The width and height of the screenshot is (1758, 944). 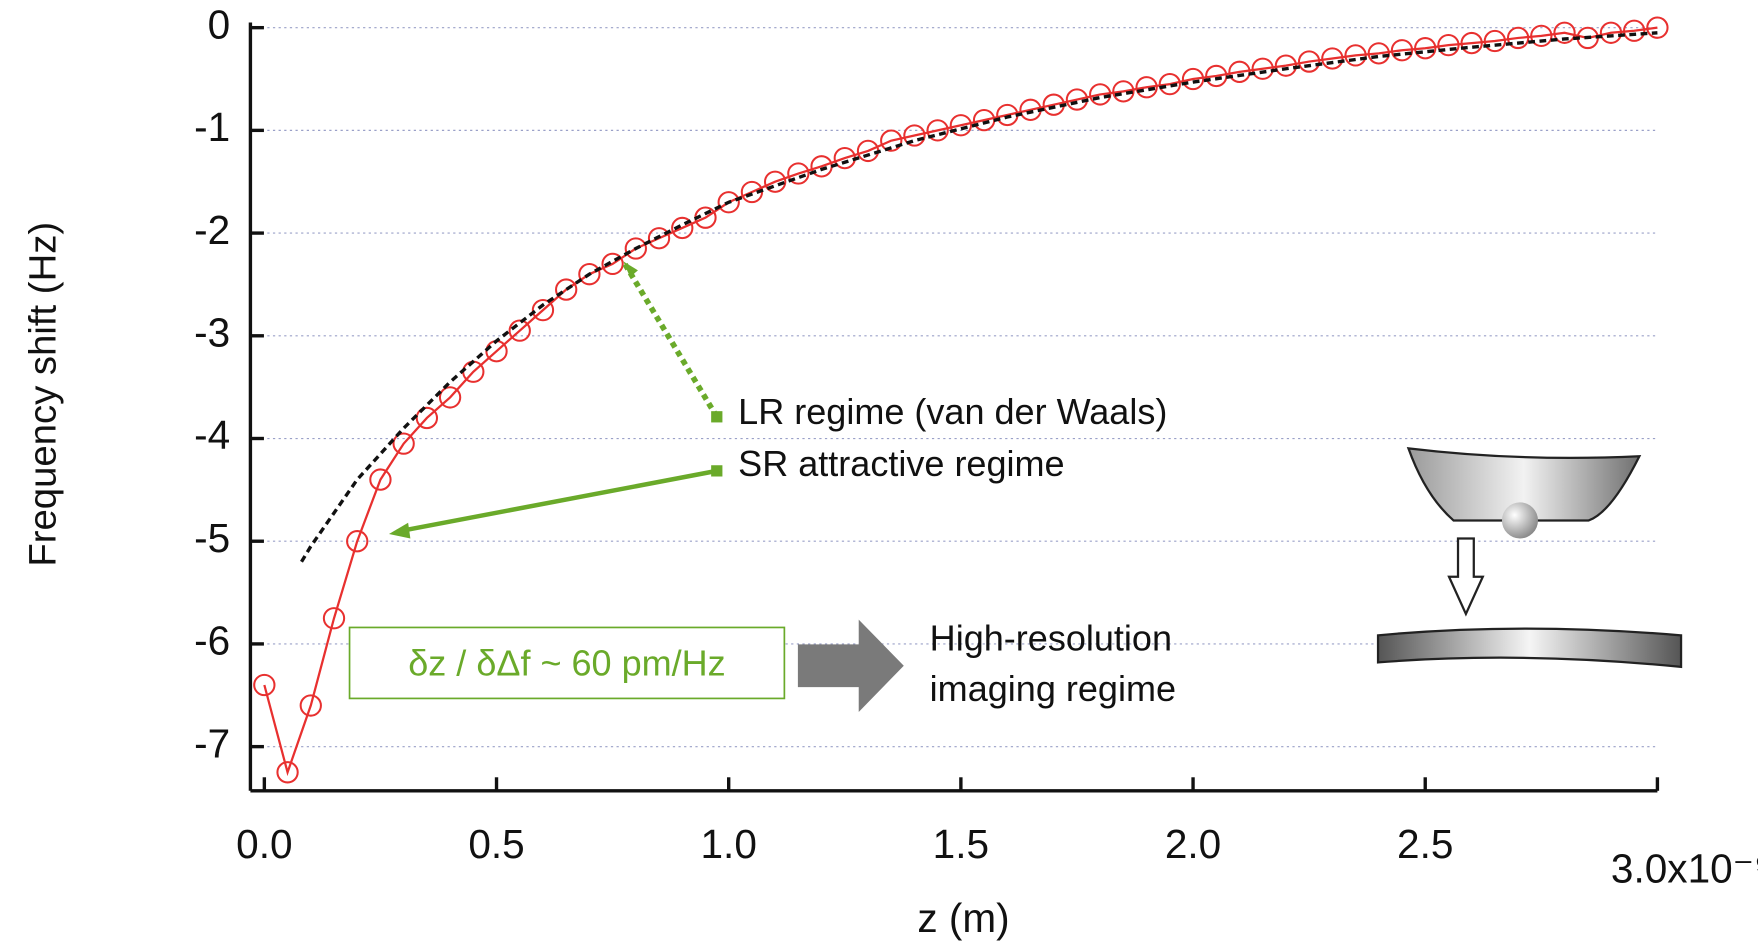 I want to click on sr-arrow, so click(x=557, y=501).